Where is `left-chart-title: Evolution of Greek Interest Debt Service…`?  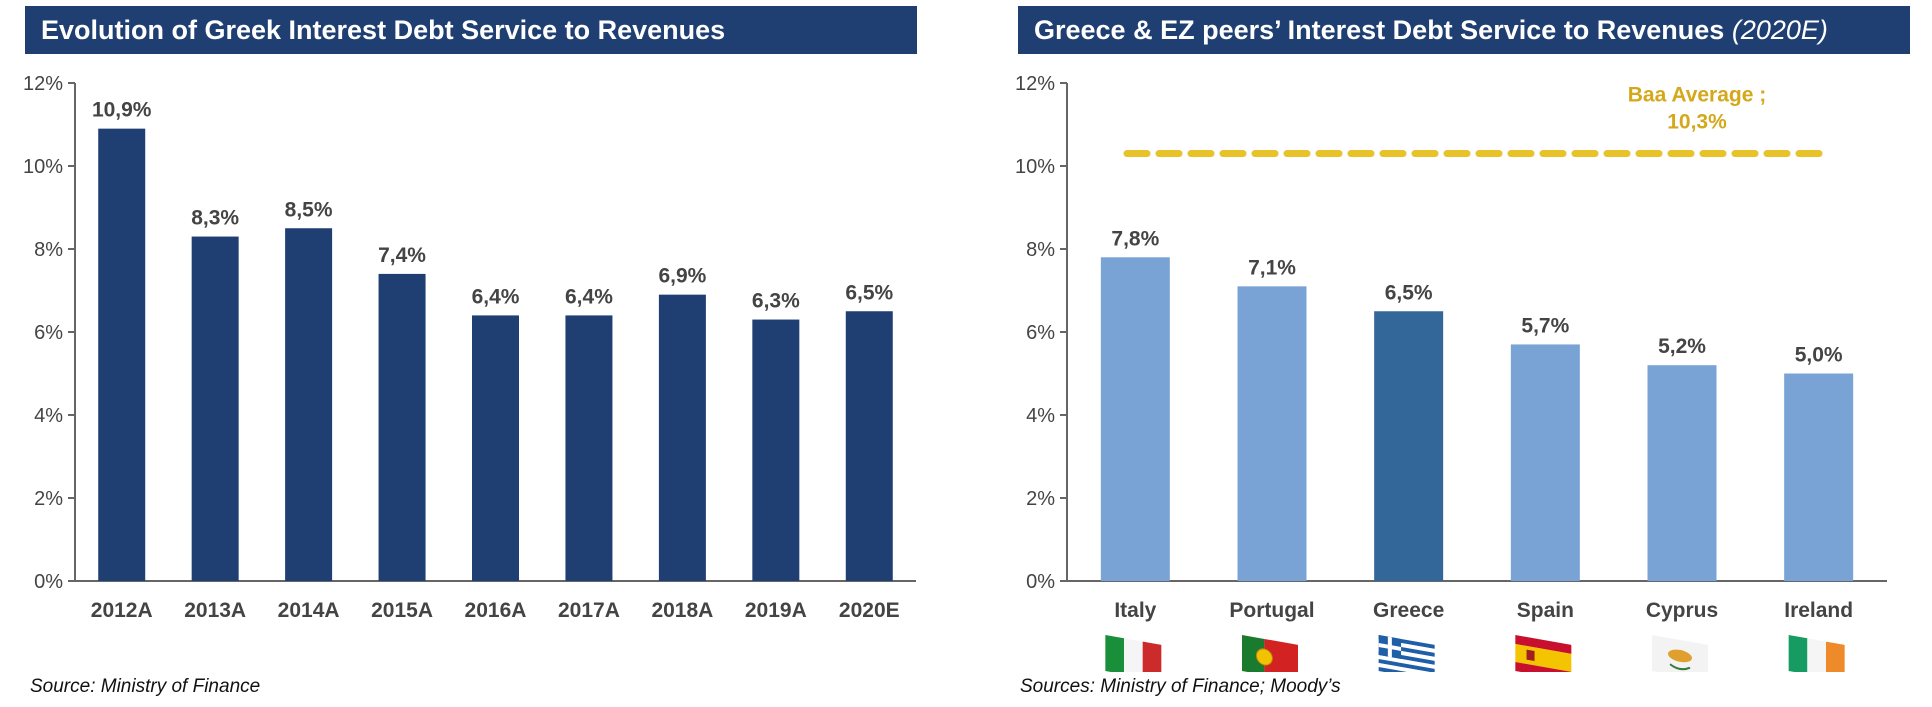
left-chart-title: Evolution of Greek Interest Debt Service… is located at coordinates (471, 30).